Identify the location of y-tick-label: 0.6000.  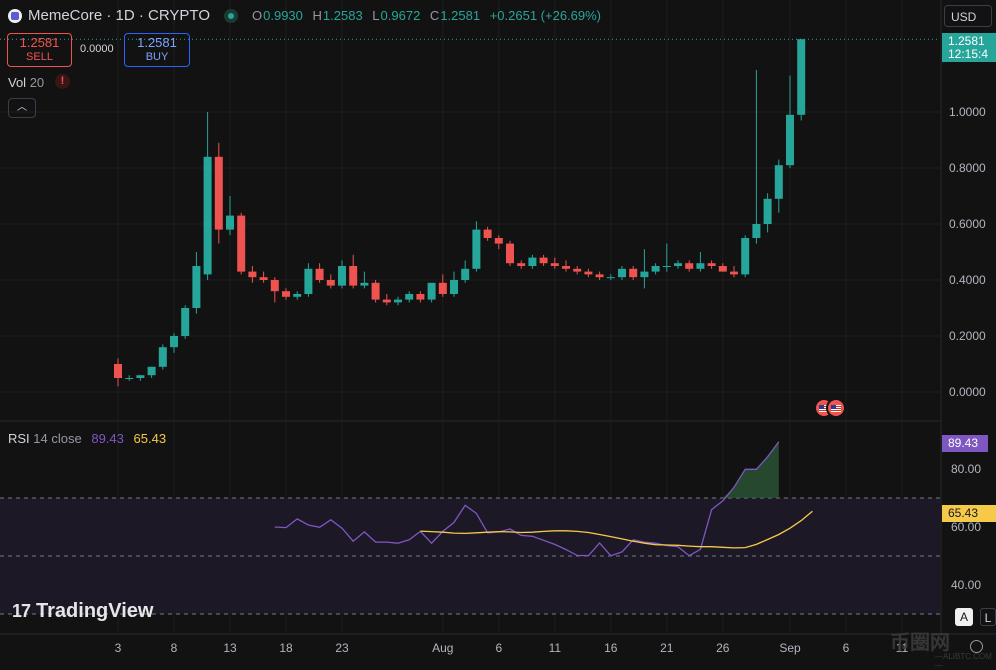
(967, 224).